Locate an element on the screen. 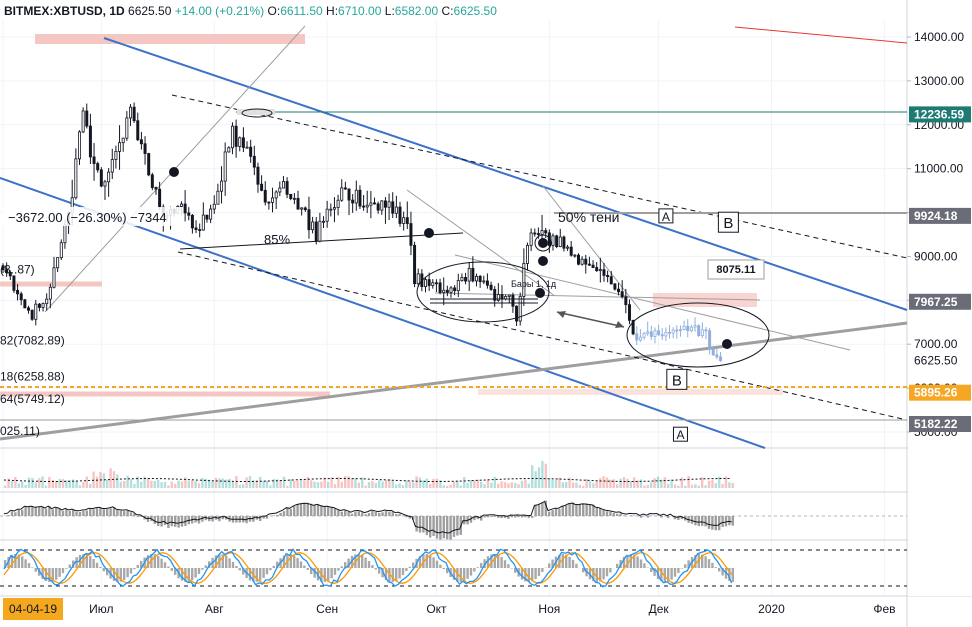 This screenshot has width=972, height=627. time-tick-label: Сен is located at coordinates (327, 609).